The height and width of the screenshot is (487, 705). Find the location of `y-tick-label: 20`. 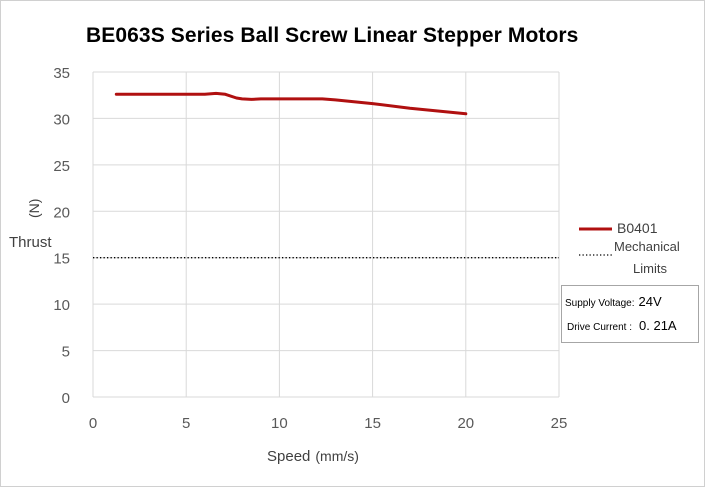

y-tick-label: 20 is located at coordinates (61, 212).